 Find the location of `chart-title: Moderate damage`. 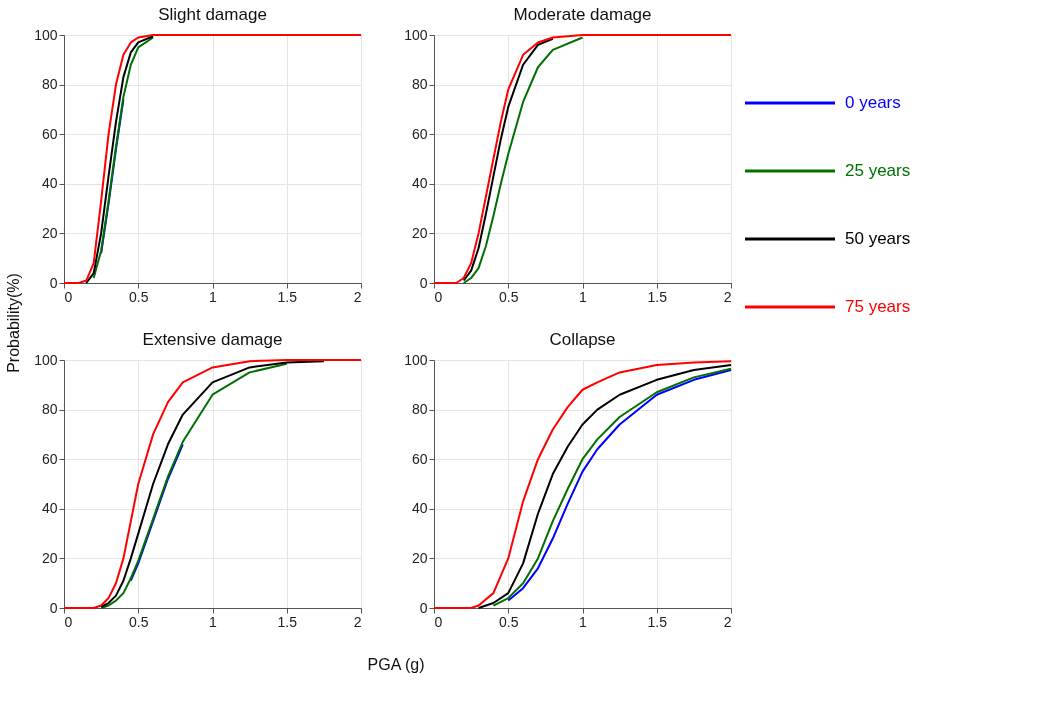

chart-title: Moderate damage is located at coordinates (582, 14).